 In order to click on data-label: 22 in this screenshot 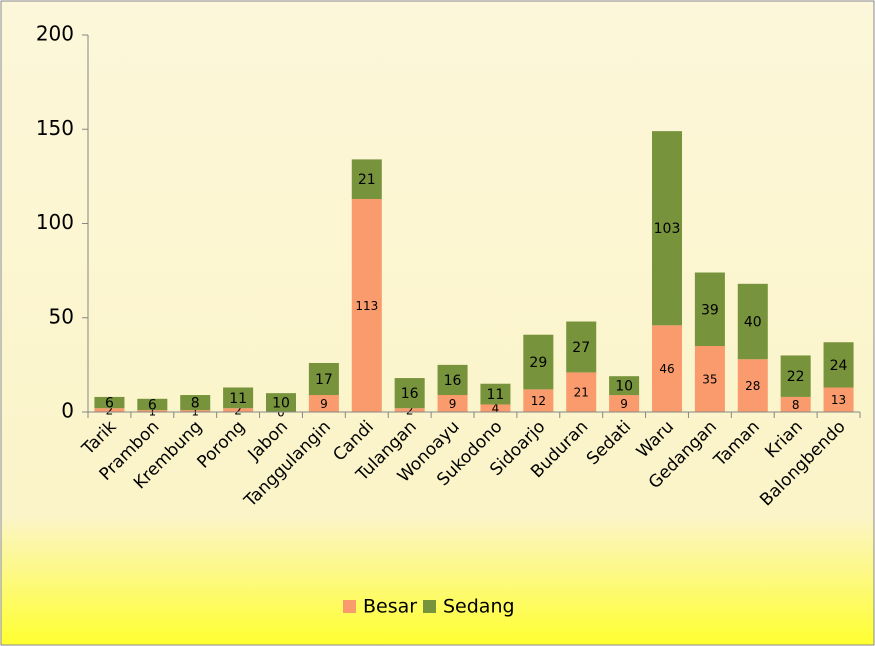, I will do `click(796, 377)`.